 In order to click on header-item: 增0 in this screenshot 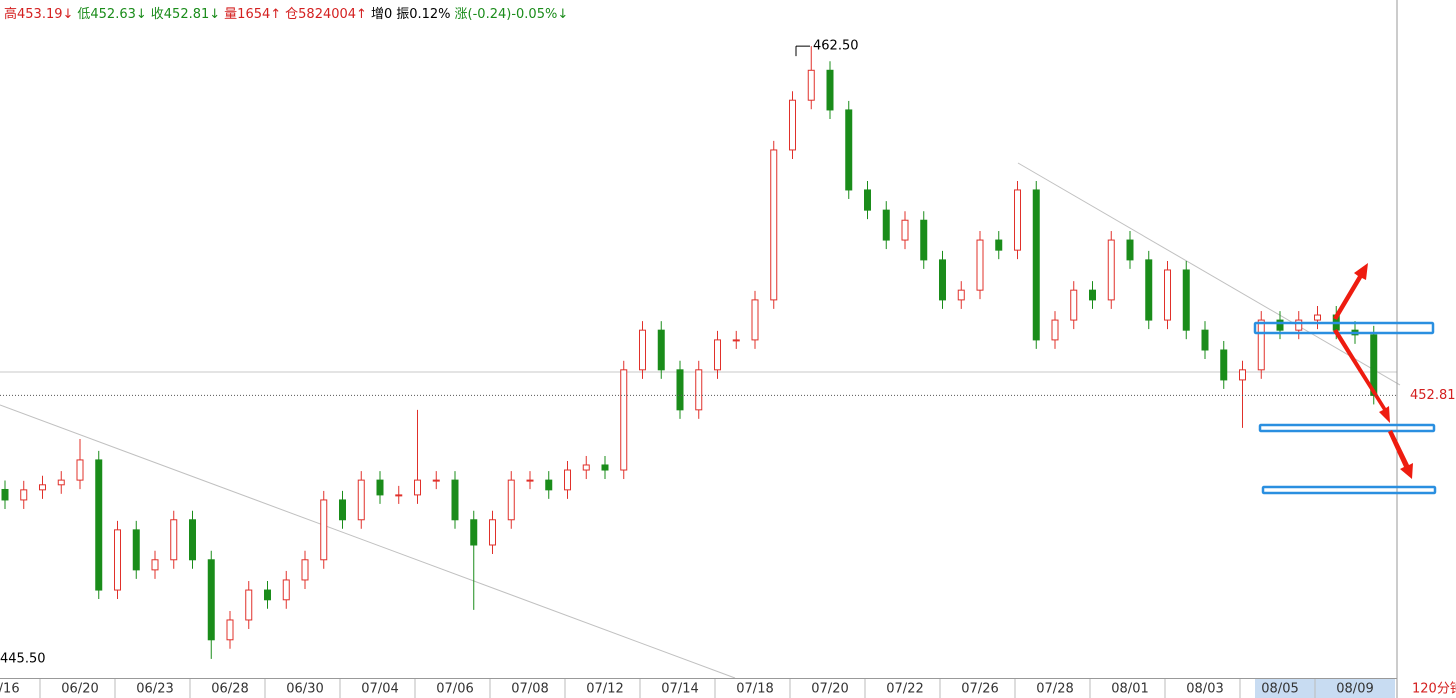, I will do `click(381, 14)`.